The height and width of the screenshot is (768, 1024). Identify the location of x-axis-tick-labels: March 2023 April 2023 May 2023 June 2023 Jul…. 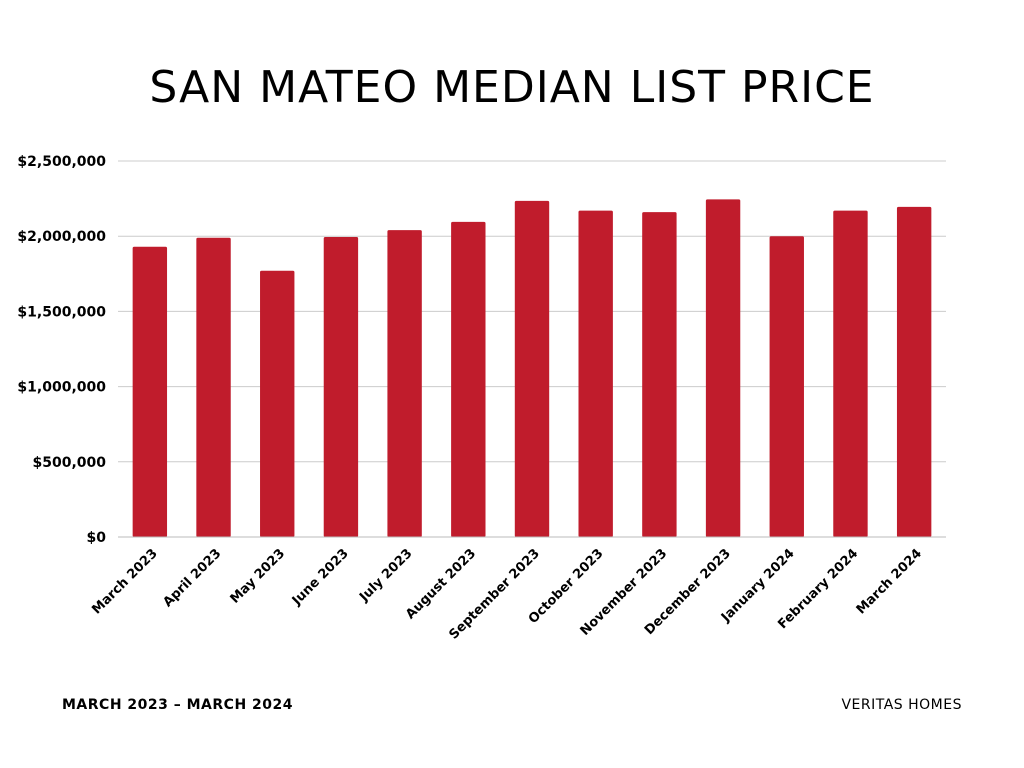
(507, 594).